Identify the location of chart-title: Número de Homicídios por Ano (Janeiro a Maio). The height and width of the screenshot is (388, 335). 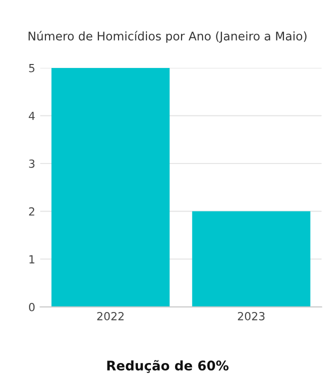
(167, 36).